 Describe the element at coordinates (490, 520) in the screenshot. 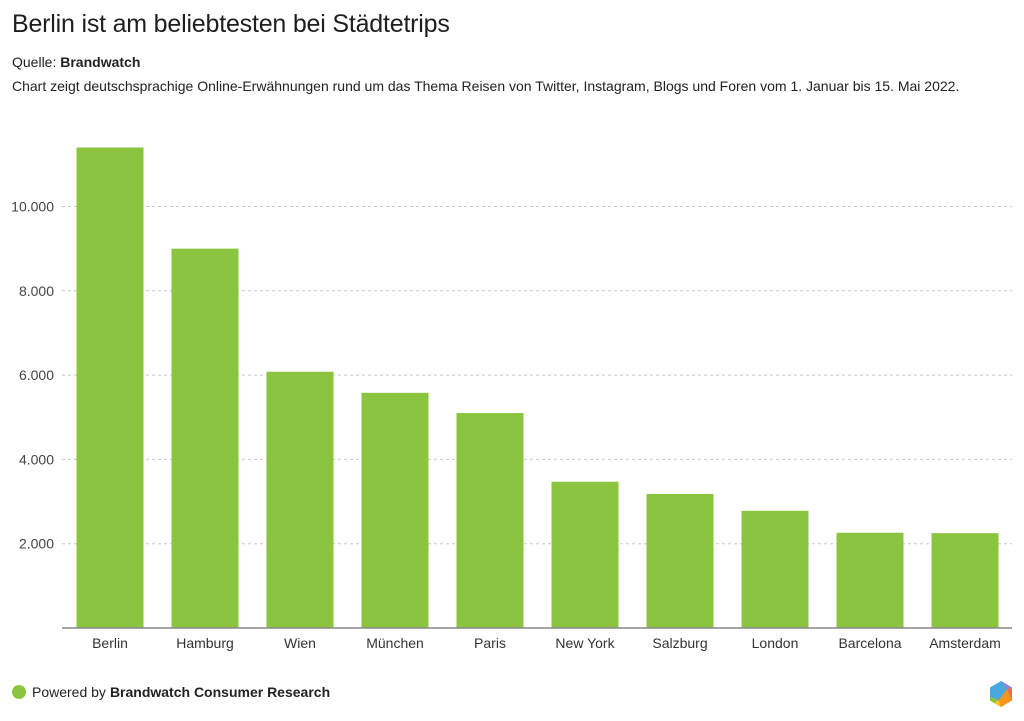

I see `bar-paris` at that location.